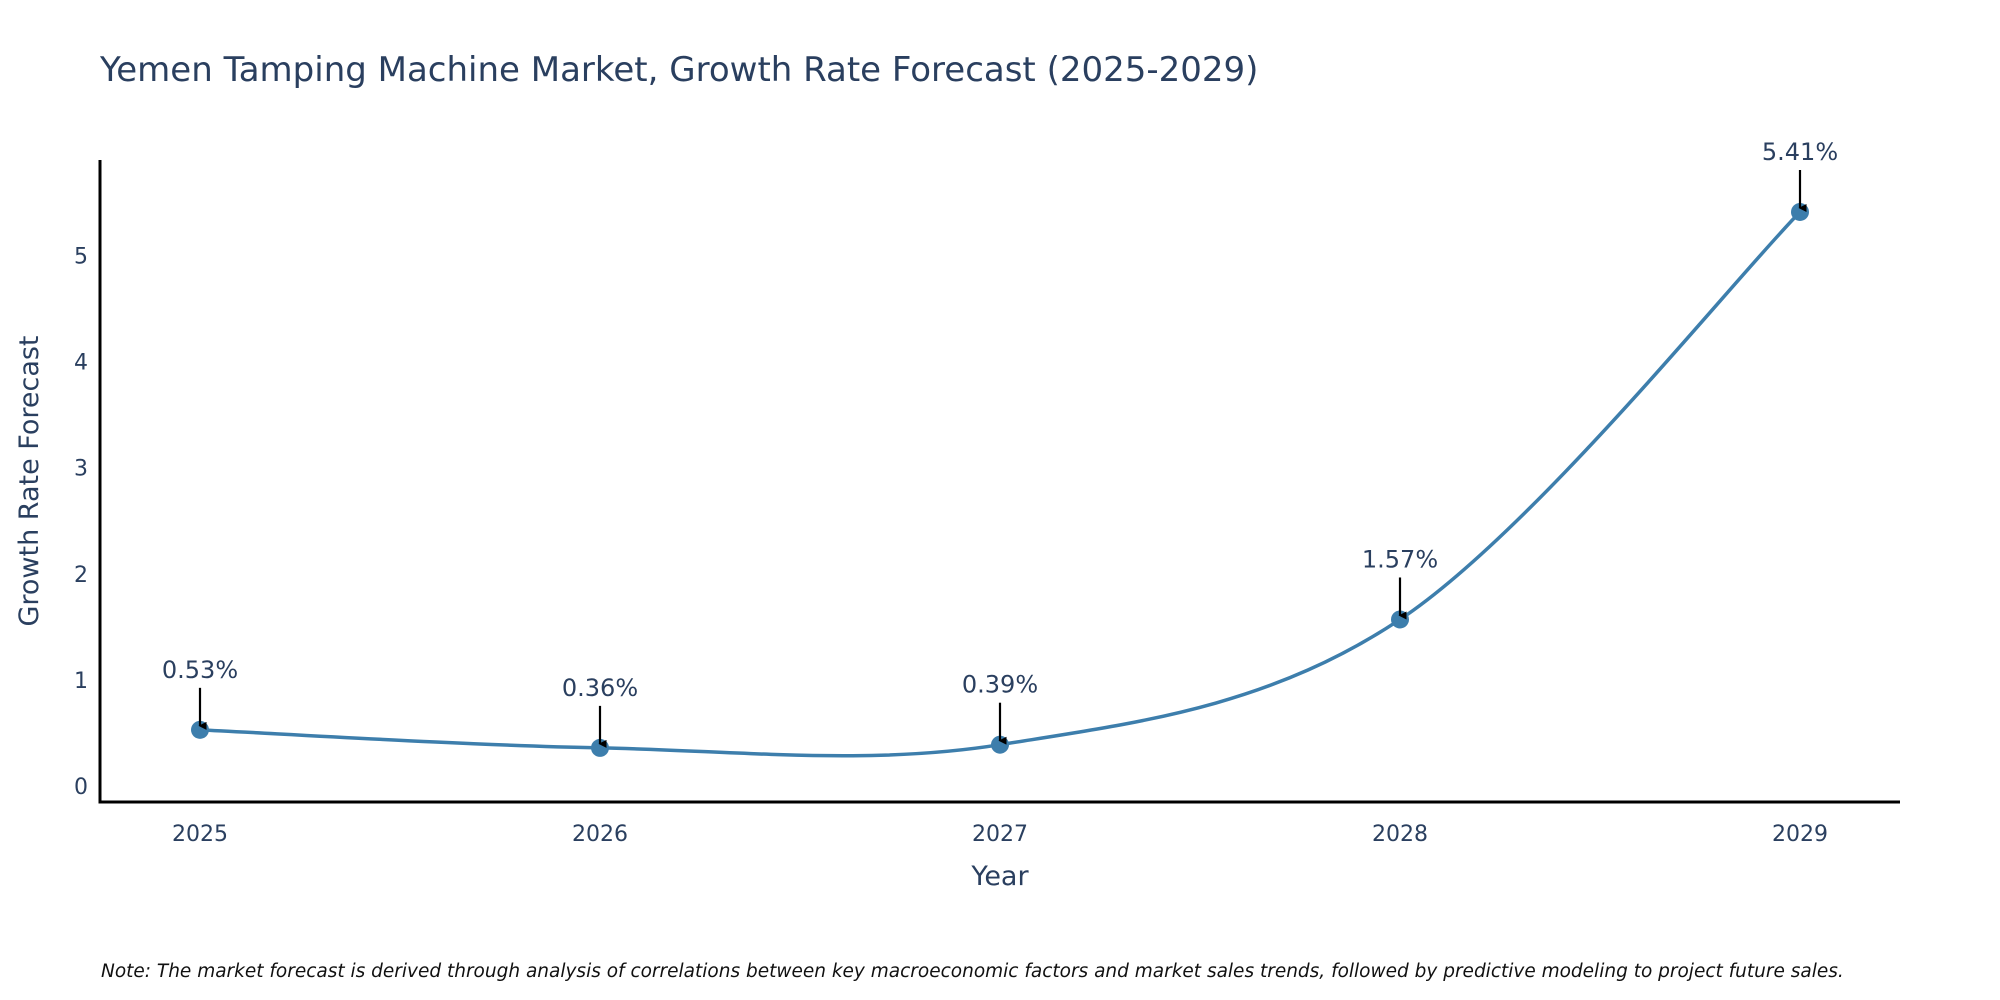  Describe the element at coordinates (81, 575) in the screenshot. I see `y-tick-label: 2` at that location.